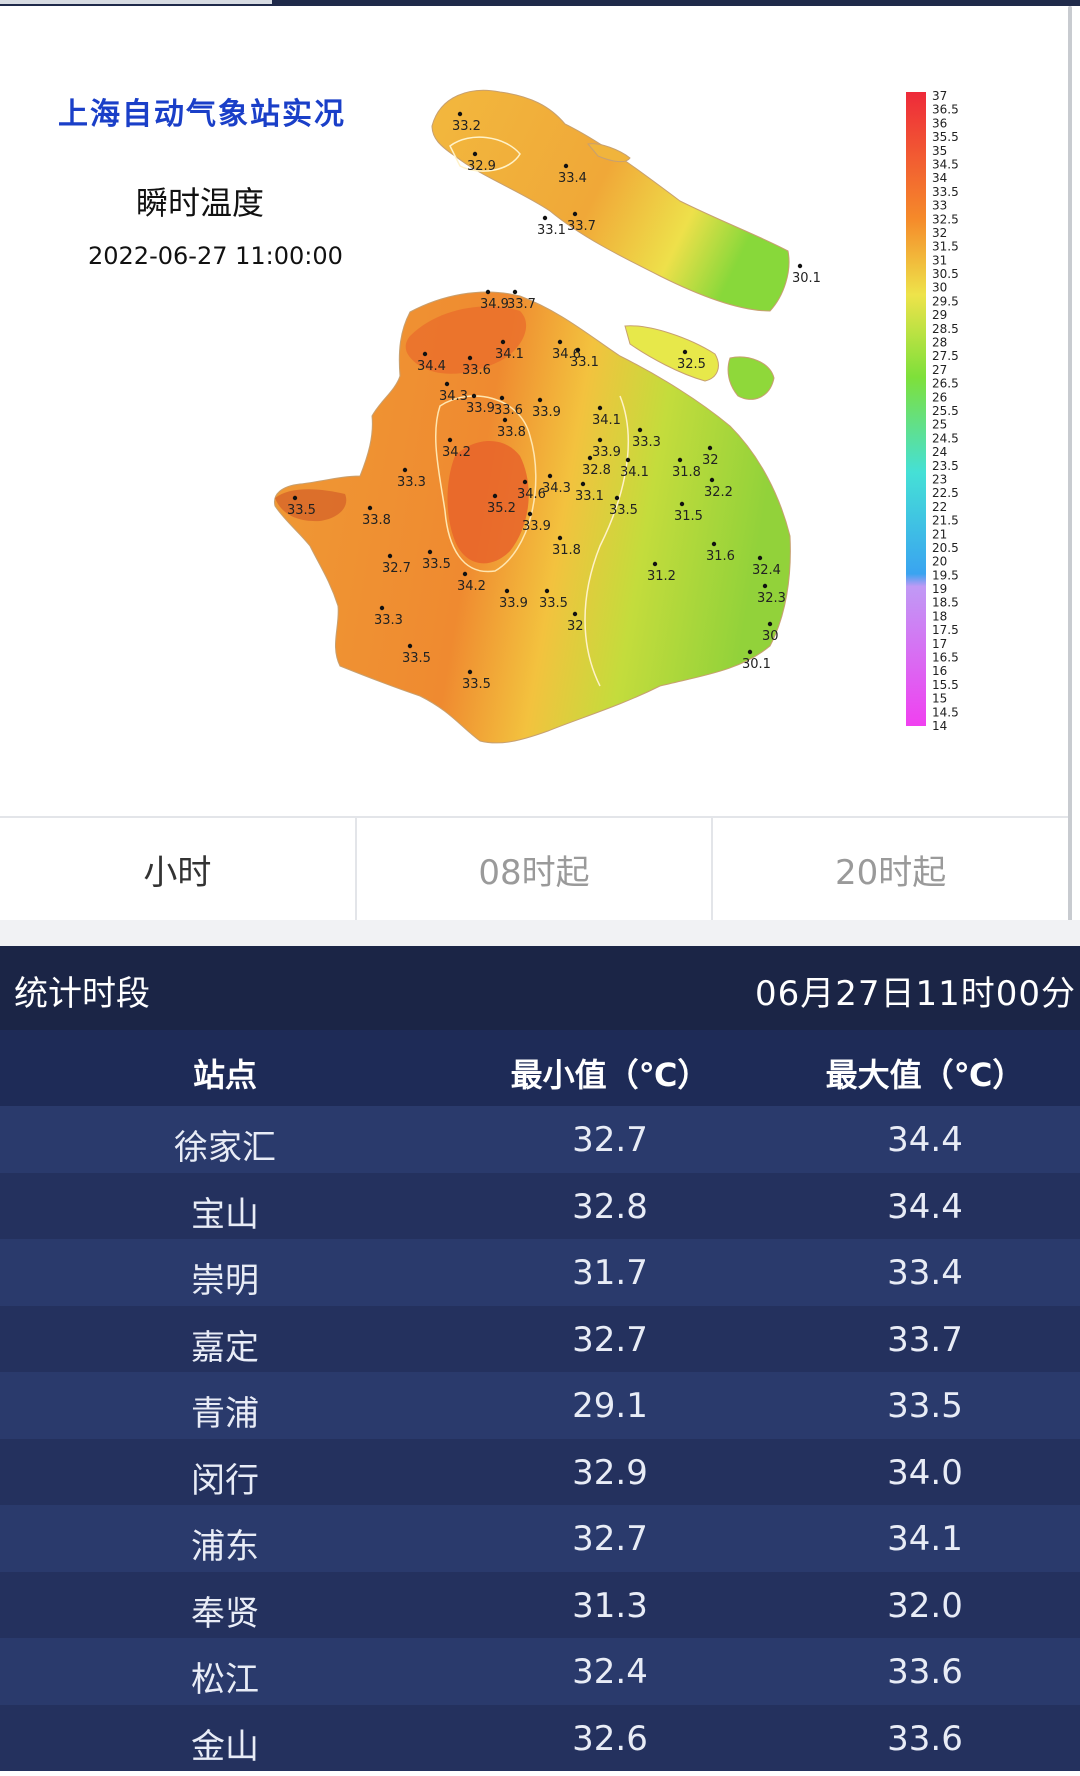  Describe the element at coordinates (939, 562) in the screenshot. I see `legend-tick-label: 20` at that location.